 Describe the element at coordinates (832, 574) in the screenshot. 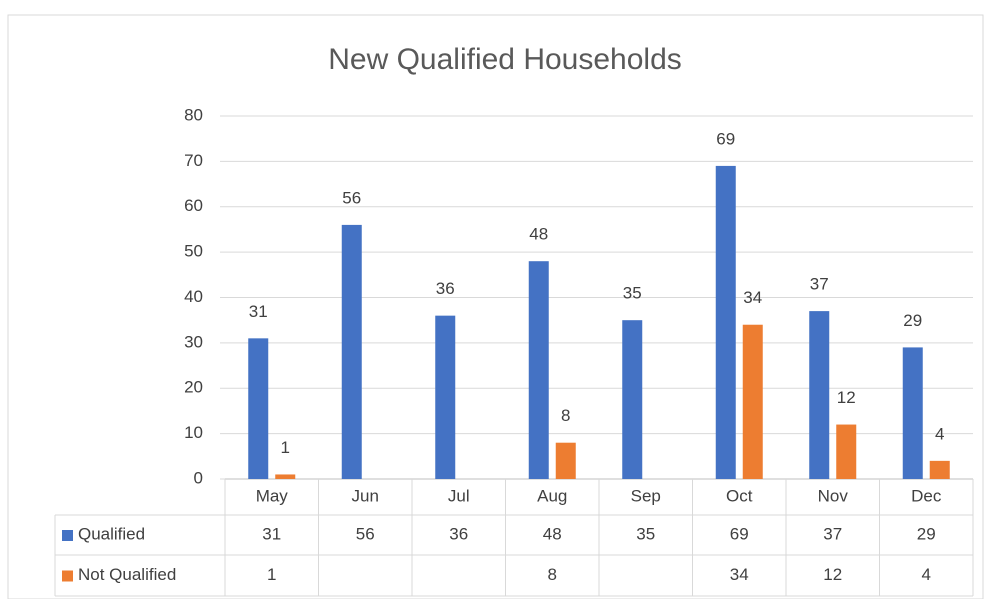

I see `table-cell: 12` at that location.